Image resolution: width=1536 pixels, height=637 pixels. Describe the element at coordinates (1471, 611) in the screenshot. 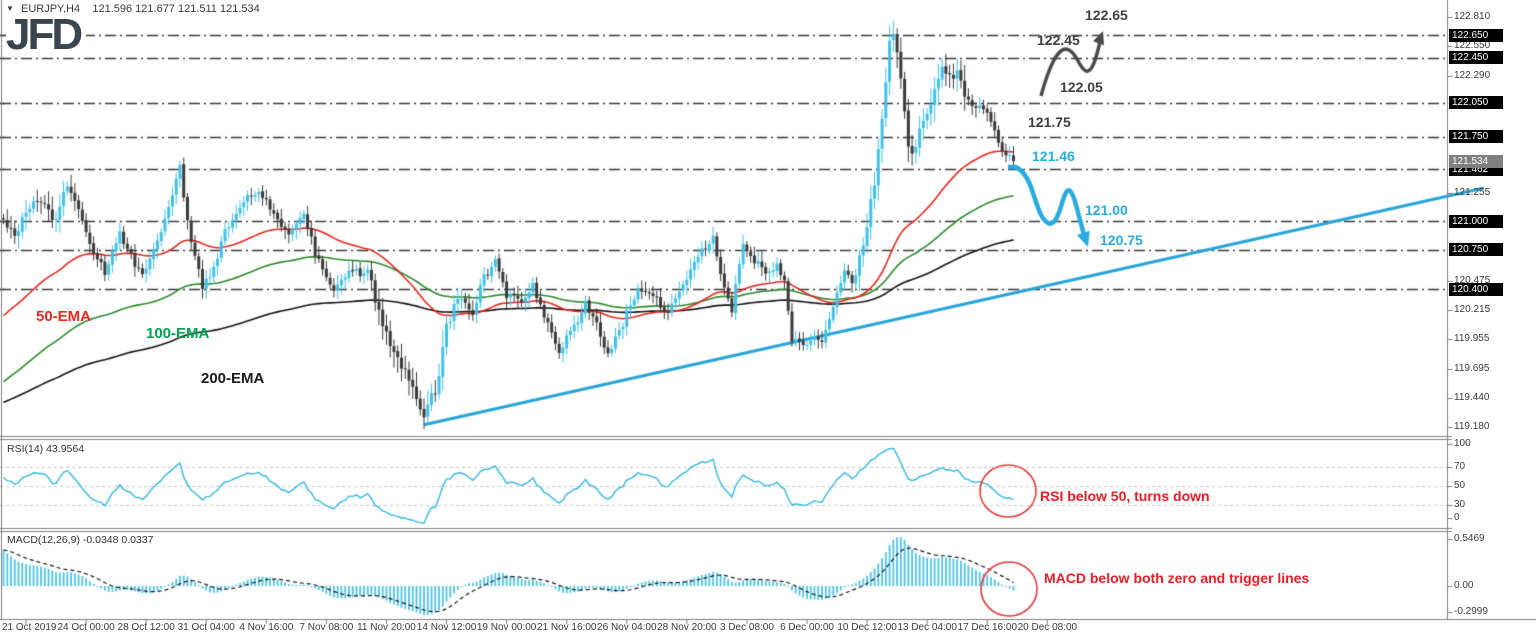

I see `macd-tick-label: -0.2999` at that location.